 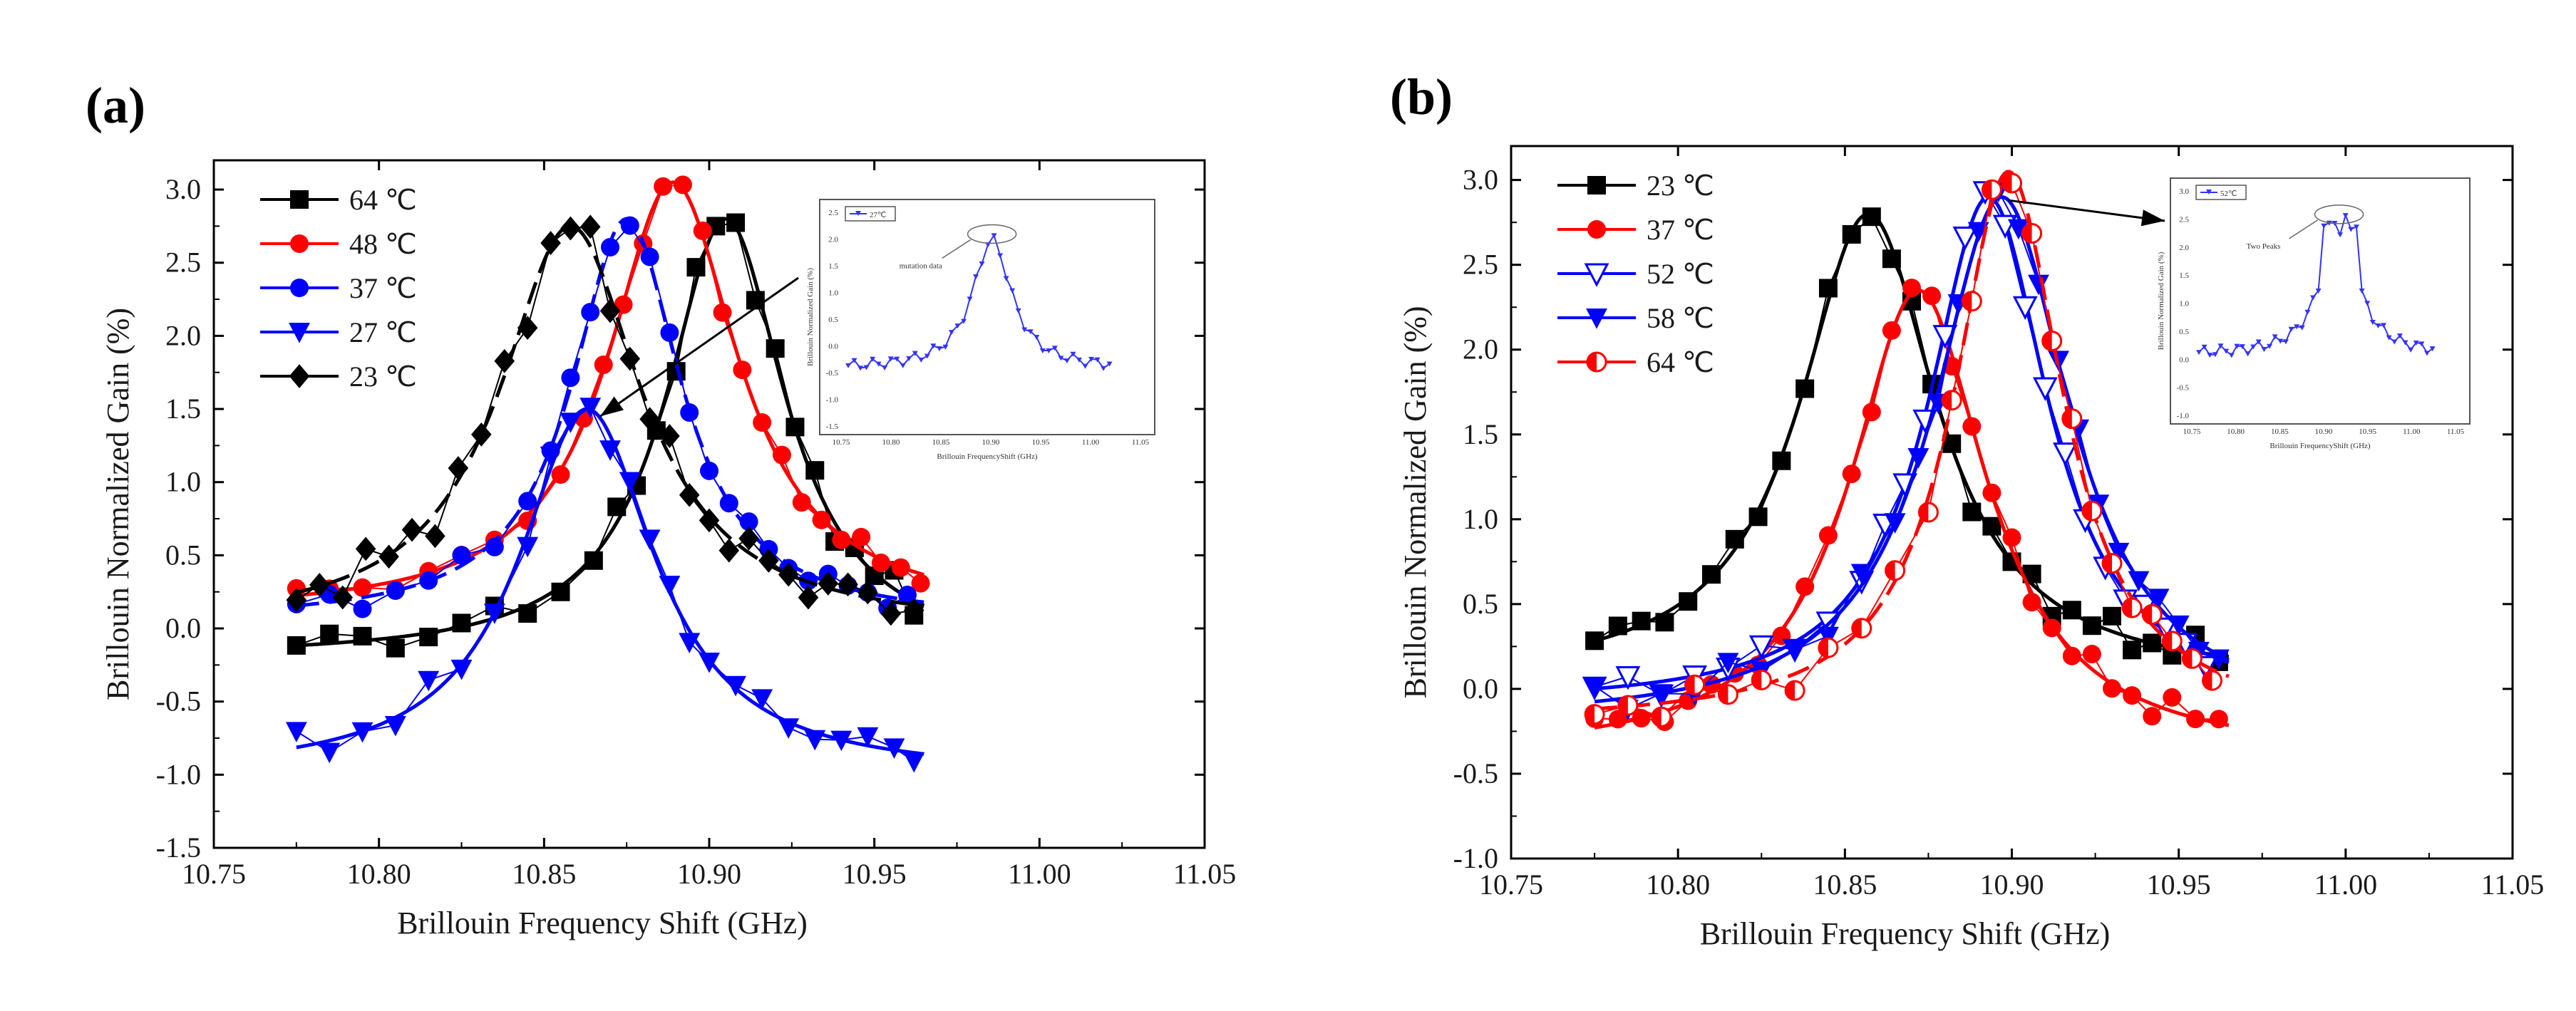 I want to click on y-tick-label: 1.0, so click(x=183, y=482).